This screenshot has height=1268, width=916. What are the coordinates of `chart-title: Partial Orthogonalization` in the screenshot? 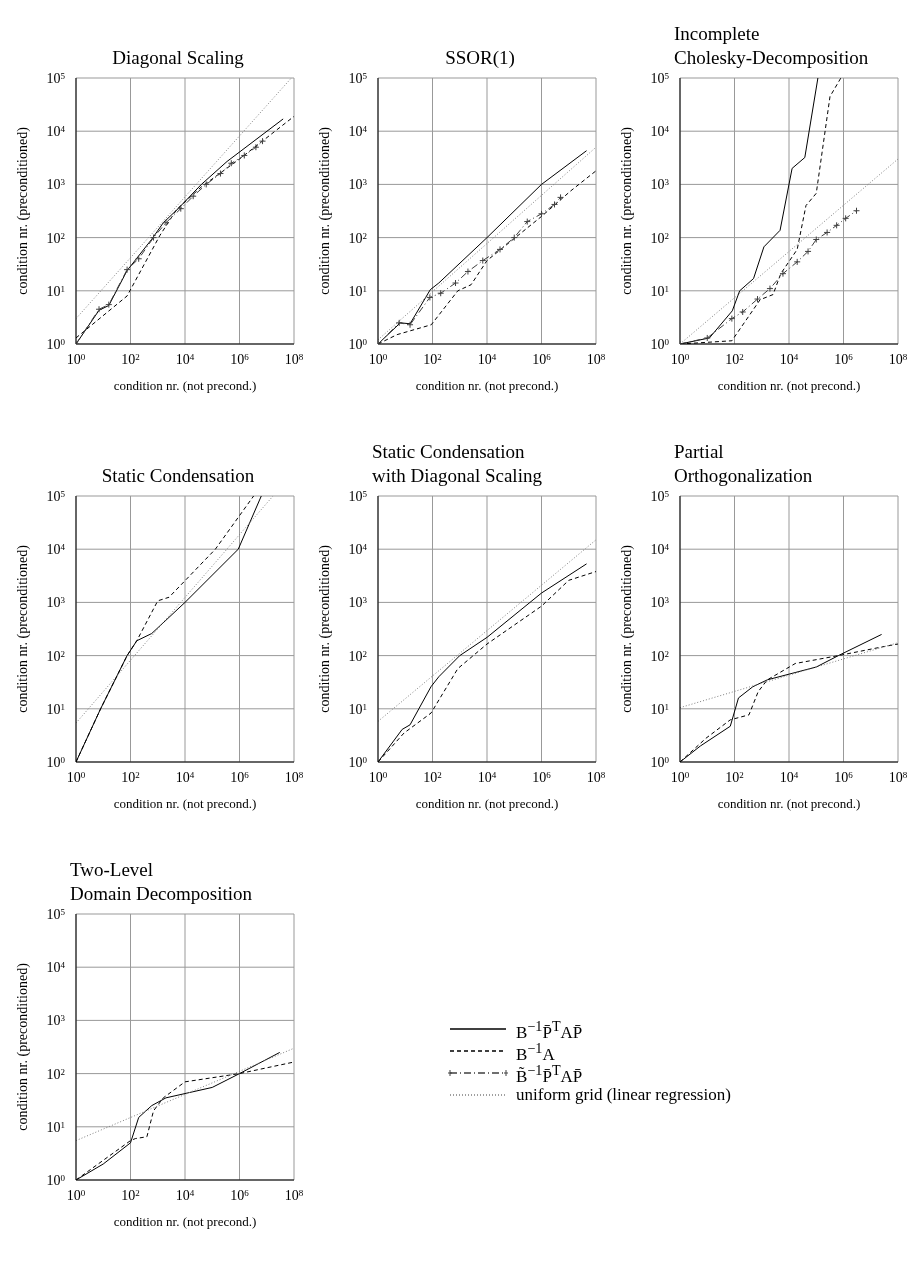 It's located at (743, 464).